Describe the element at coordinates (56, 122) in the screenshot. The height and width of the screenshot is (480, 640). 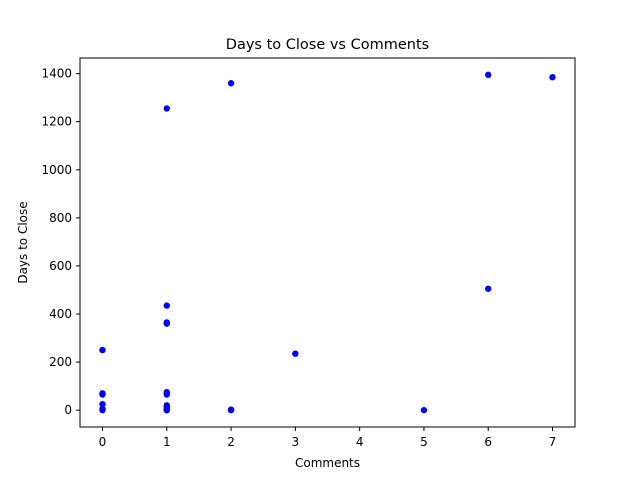
I see `y-tick-label: 1200` at that location.